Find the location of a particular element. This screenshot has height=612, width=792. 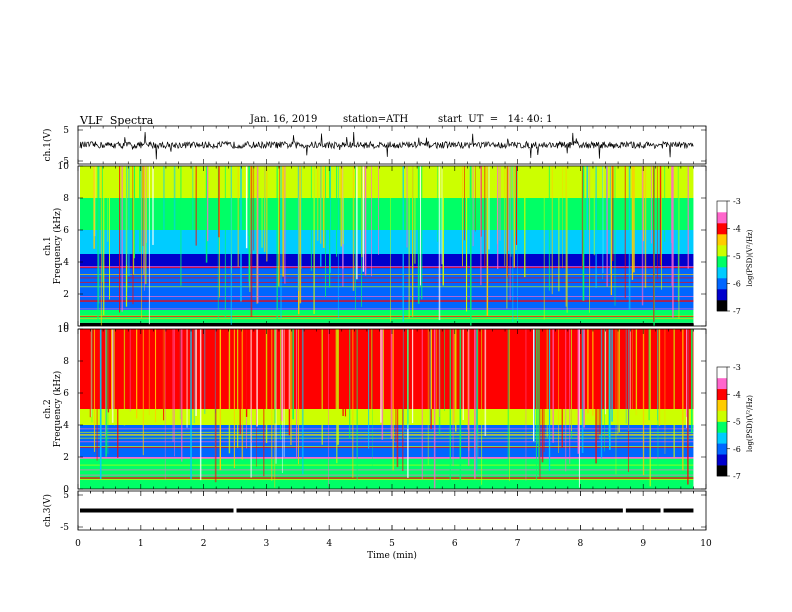

y-tick-label: 4 is located at coordinates (66, 426).